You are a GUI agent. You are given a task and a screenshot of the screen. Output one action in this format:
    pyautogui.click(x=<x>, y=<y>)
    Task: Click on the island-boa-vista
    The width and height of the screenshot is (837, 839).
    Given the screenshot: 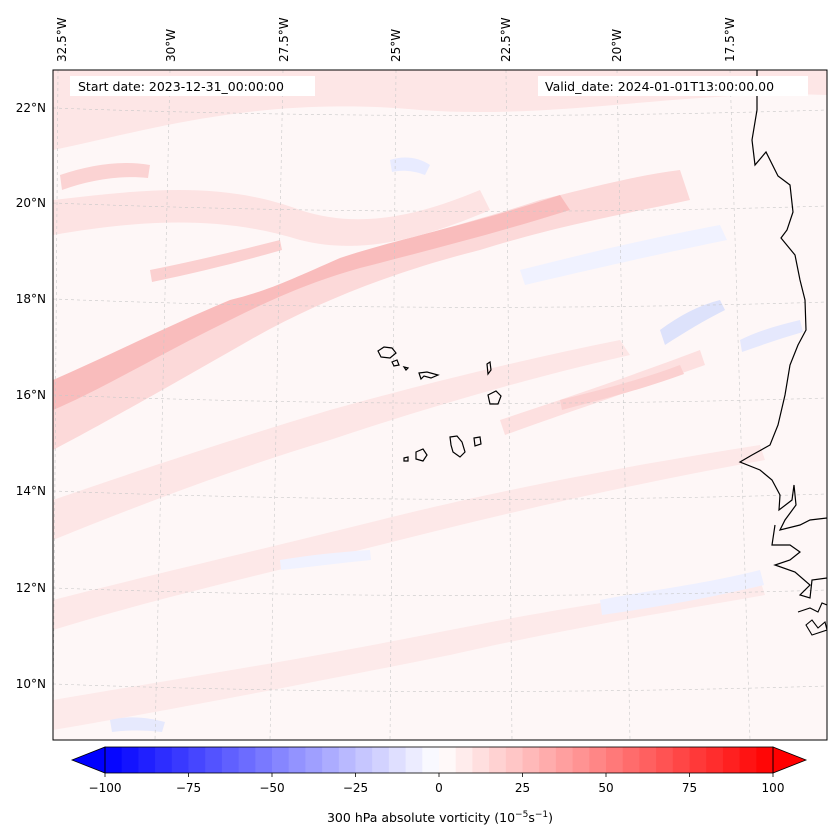 What is the action you would take?
    pyautogui.click(x=494, y=397)
    